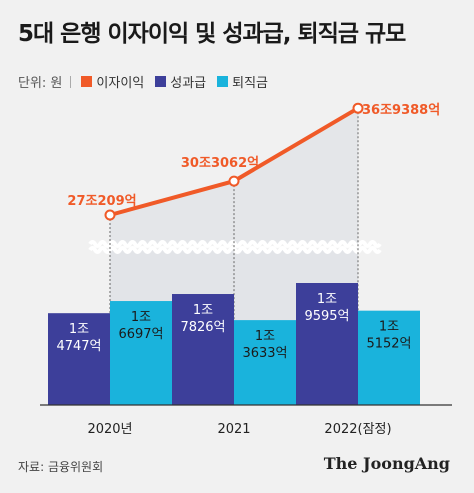 The height and width of the screenshot is (493, 474). I want to click on legend-item-severance: 퇴직금, so click(242, 81).